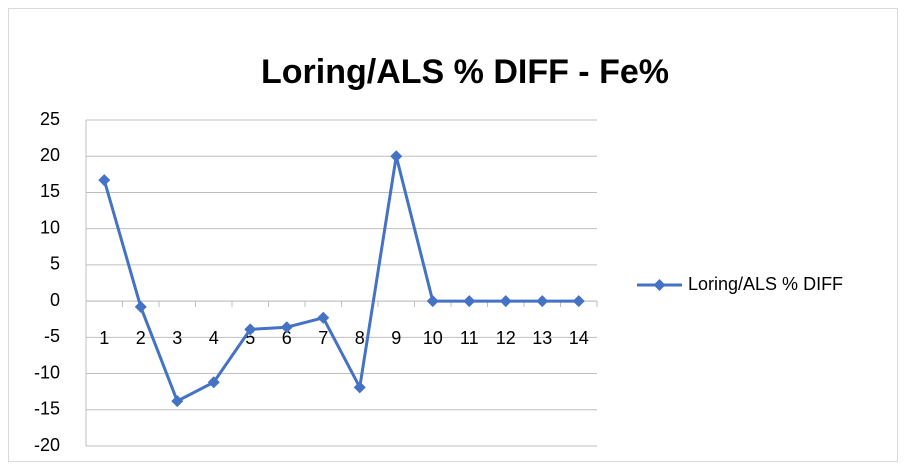 The width and height of the screenshot is (906, 470). What do you see at coordinates (141, 338) in the screenshot?
I see `x-tick-label: 2` at bounding box center [141, 338].